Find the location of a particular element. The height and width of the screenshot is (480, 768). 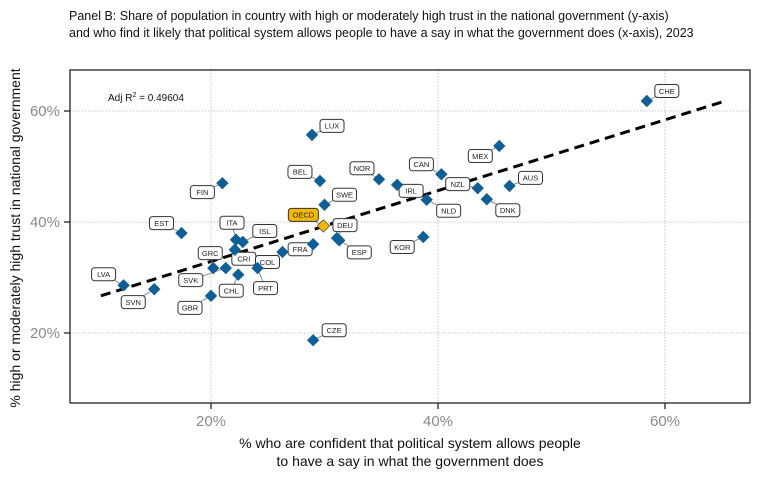

label-text: CHE is located at coordinates (667, 91).